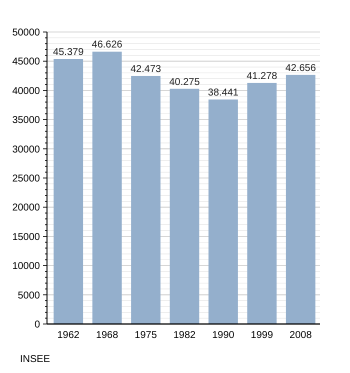  What do you see at coordinates (262, 335) in the screenshot?
I see `x-tick-label: 1999` at bounding box center [262, 335].